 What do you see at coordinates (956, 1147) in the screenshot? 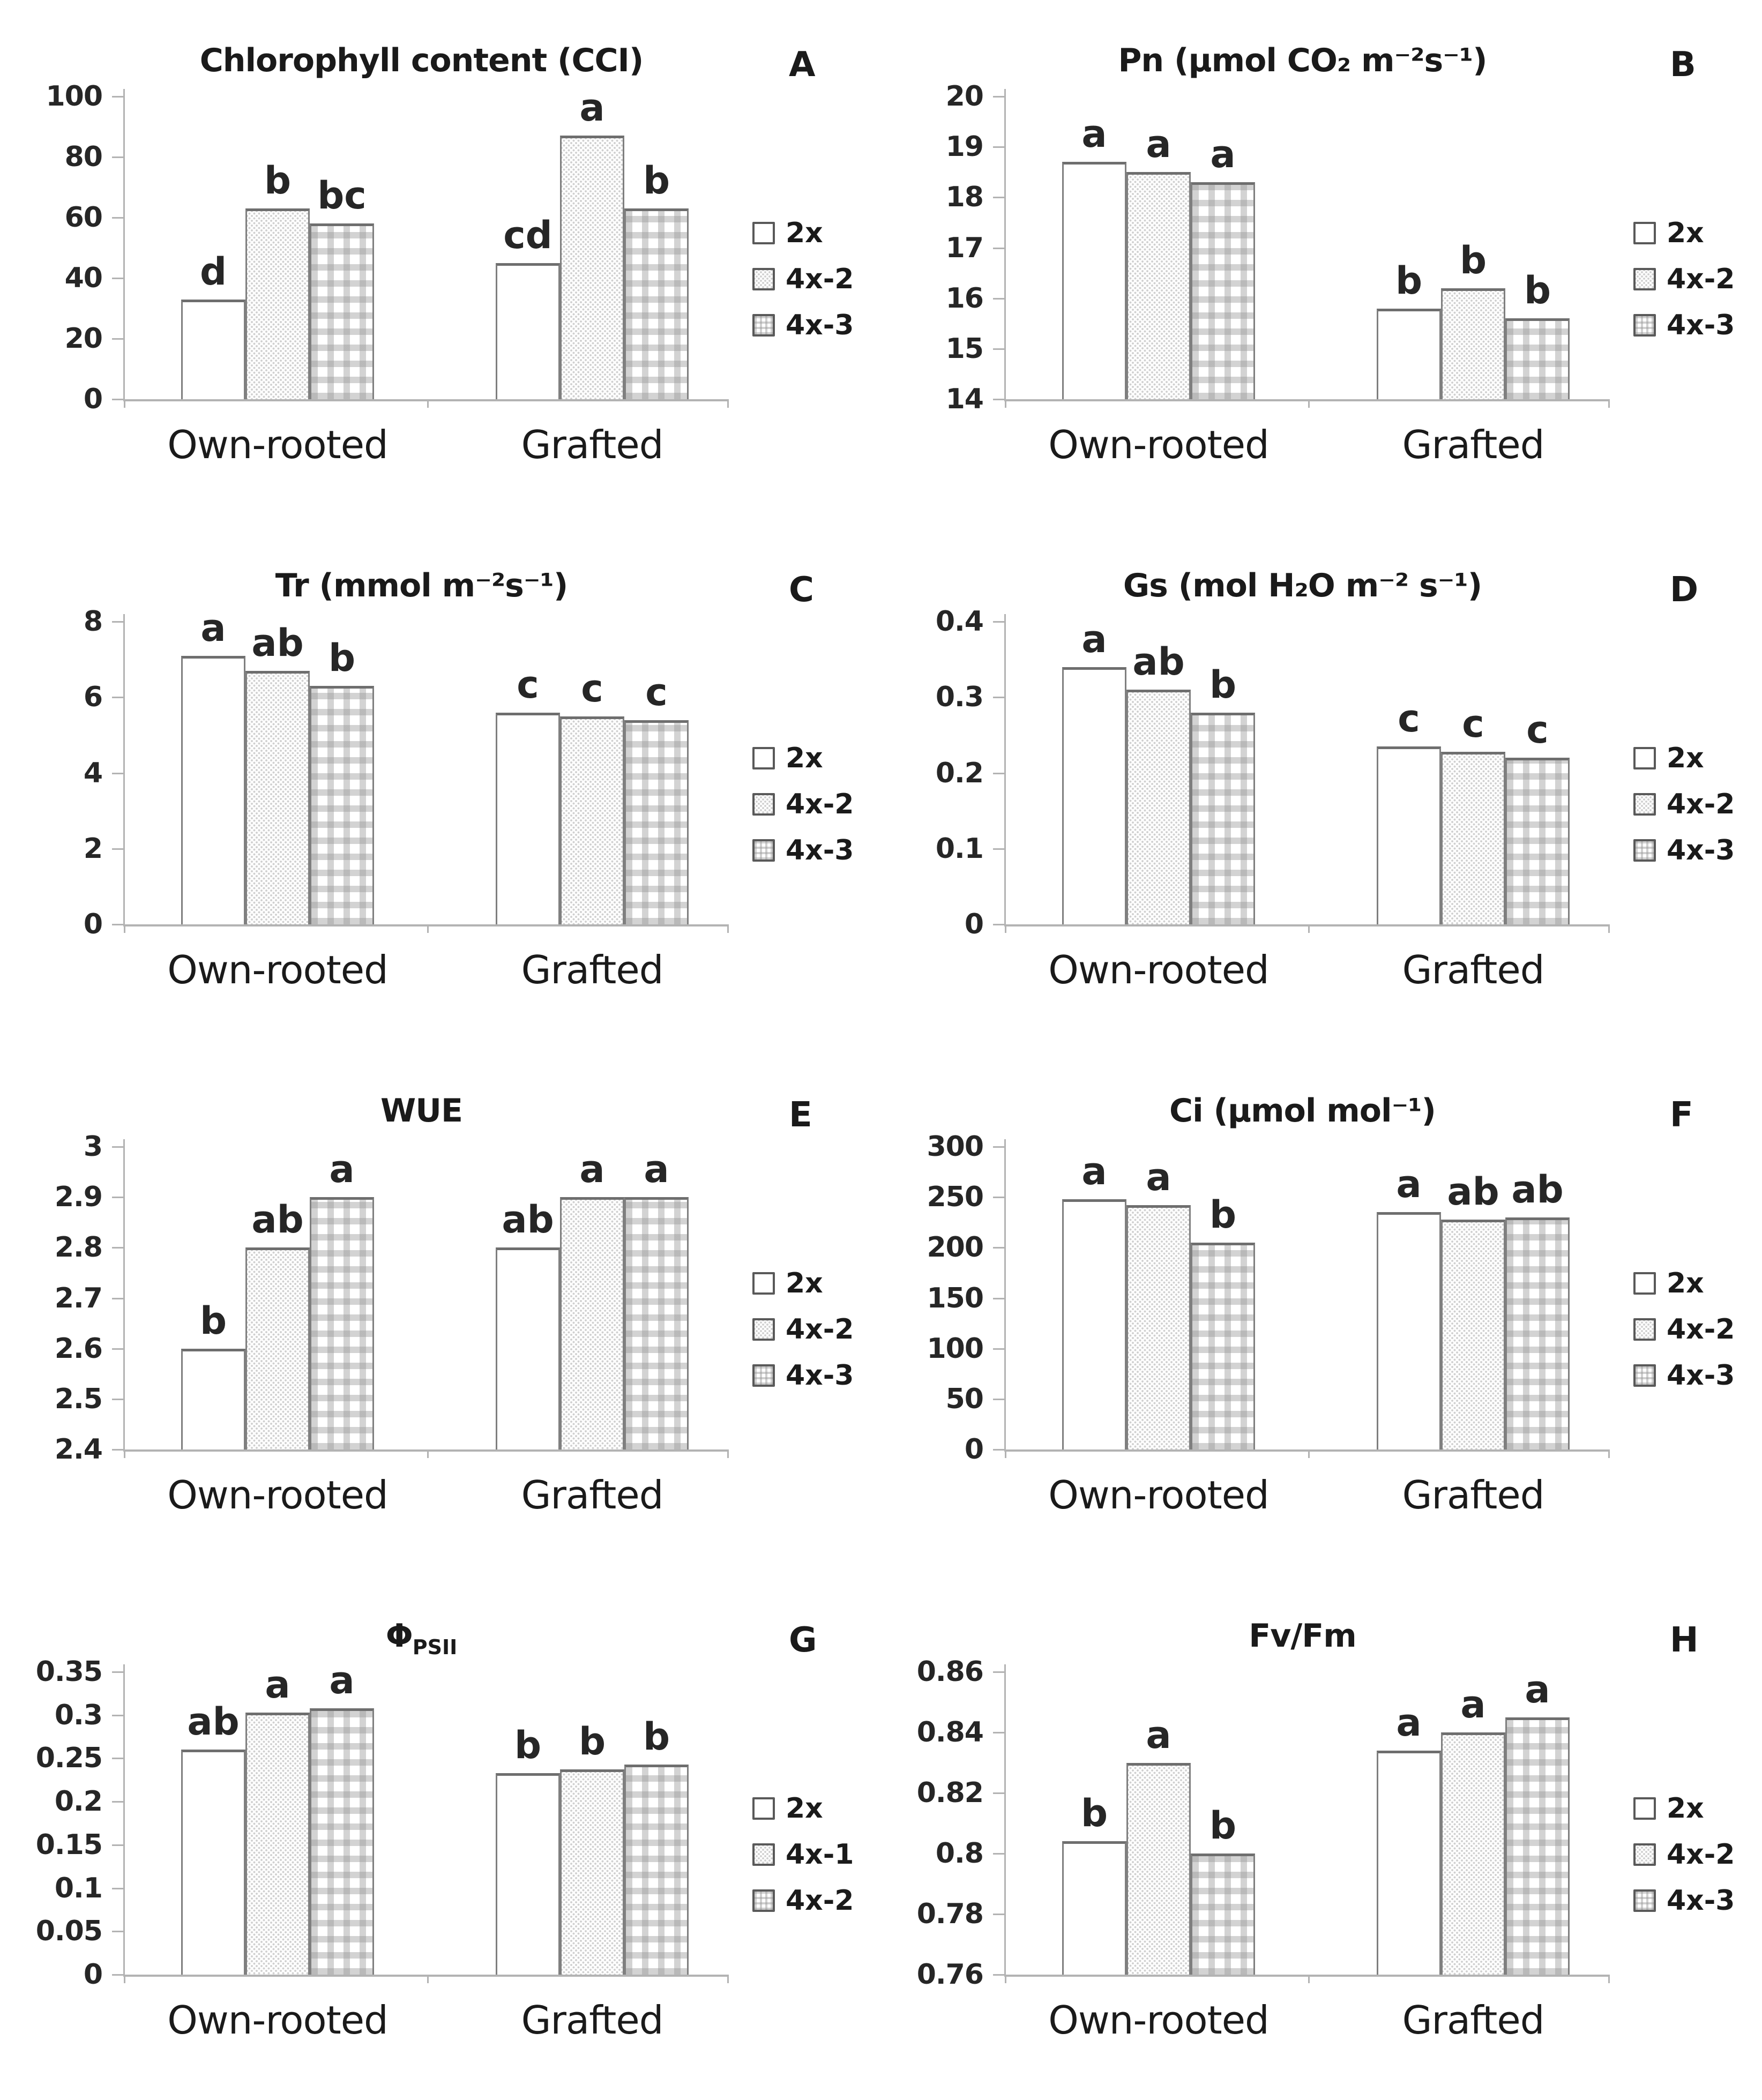
I see `y-tick-label: 300` at bounding box center [956, 1147].